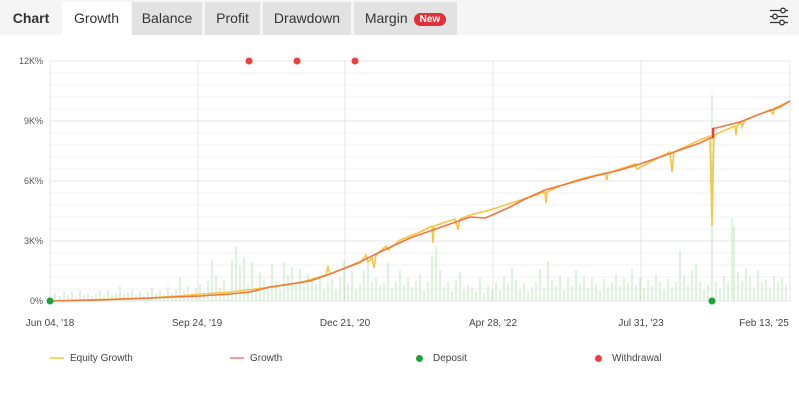  What do you see at coordinates (197, 323) in the screenshot?
I see `x-tick-2: Sep 24, '19` at bounding box center [197, 323].